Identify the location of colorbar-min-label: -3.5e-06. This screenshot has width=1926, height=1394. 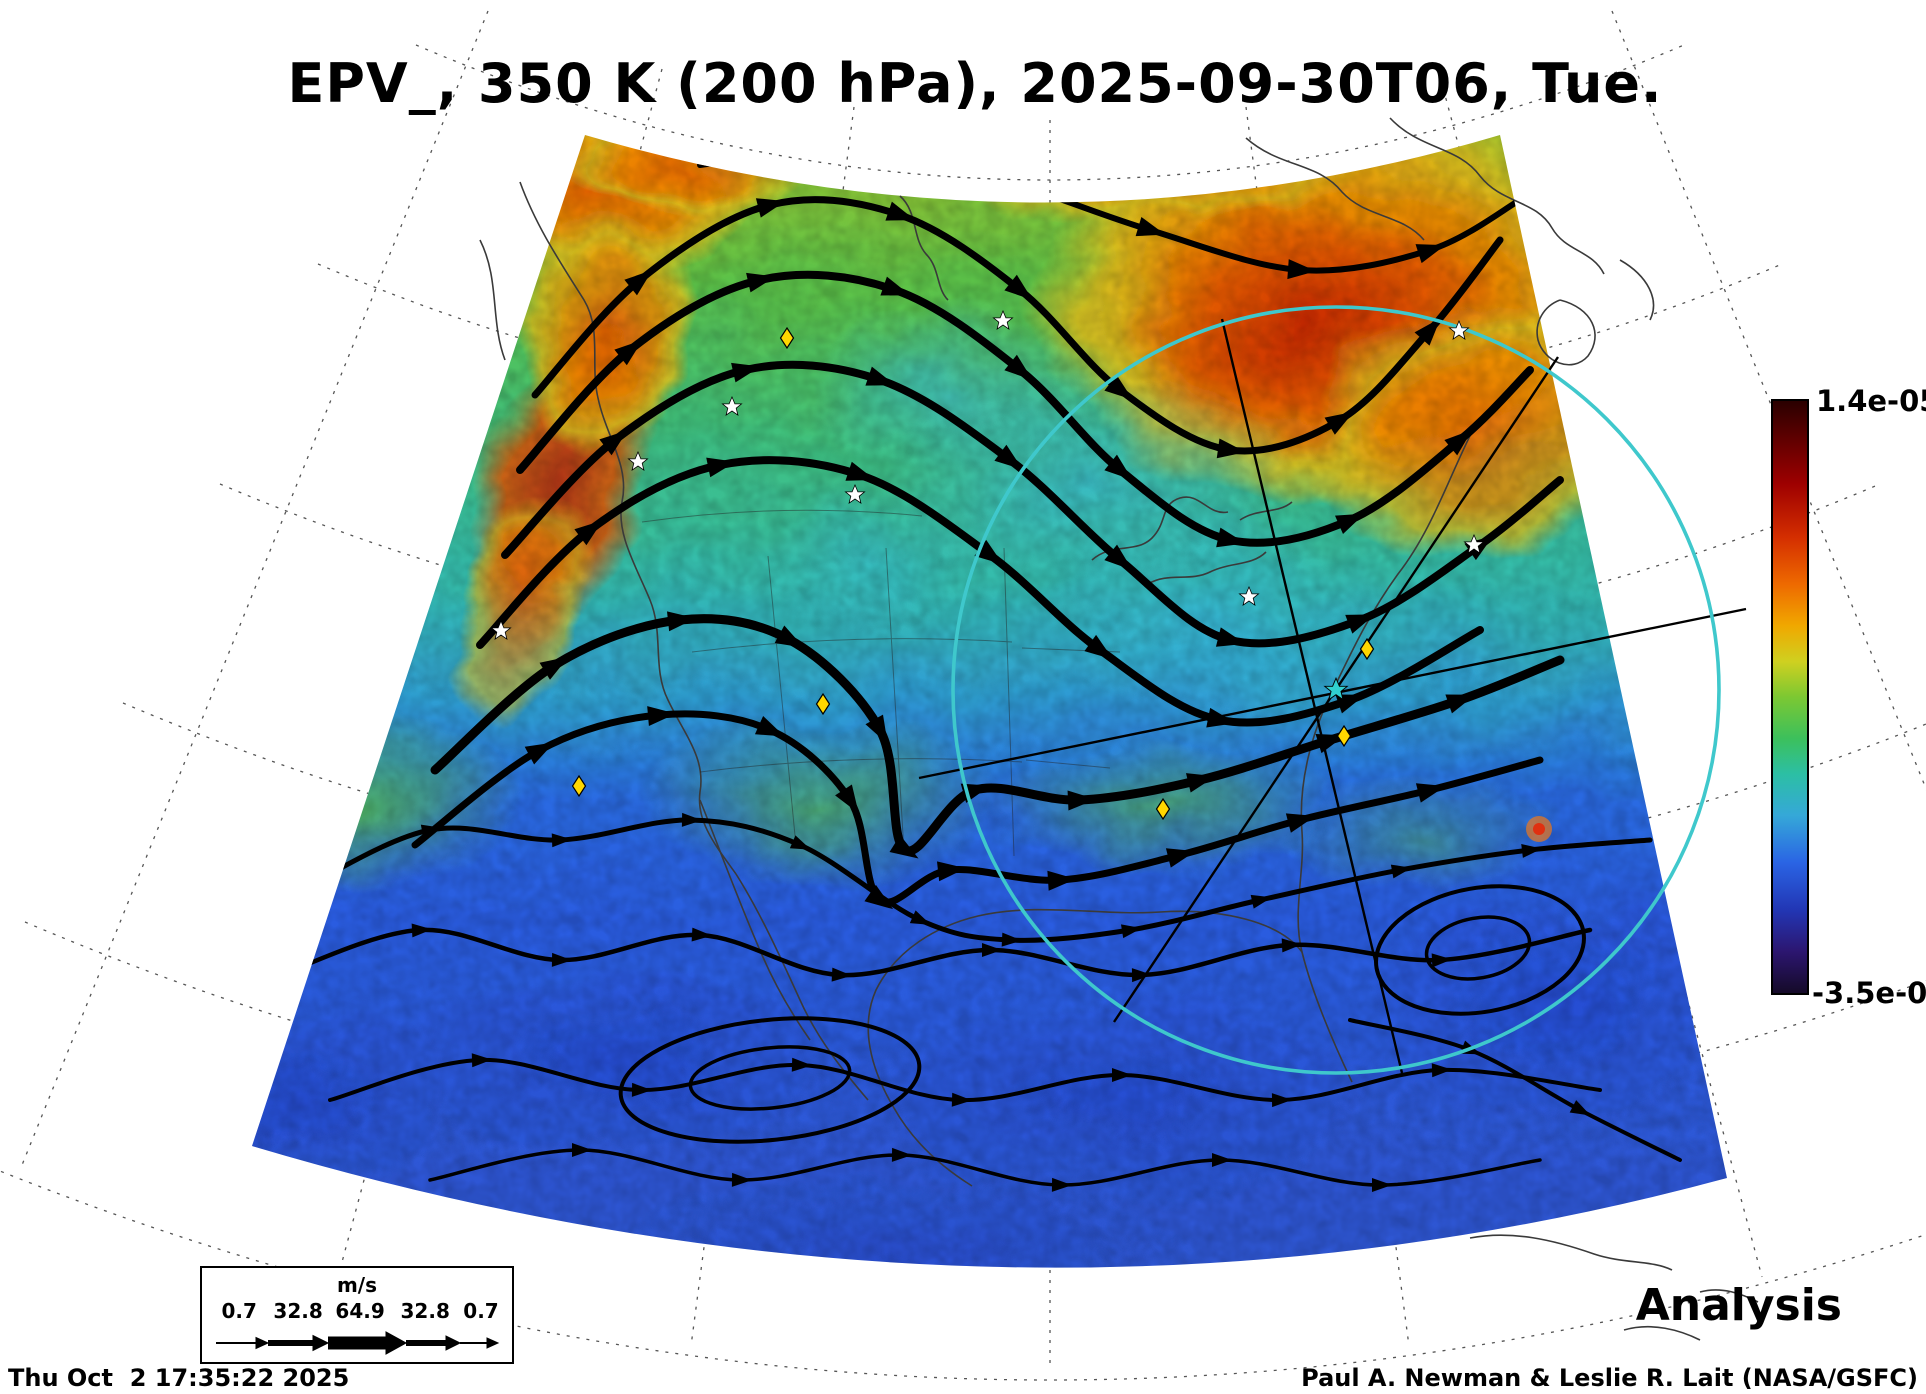
(1869, 993).